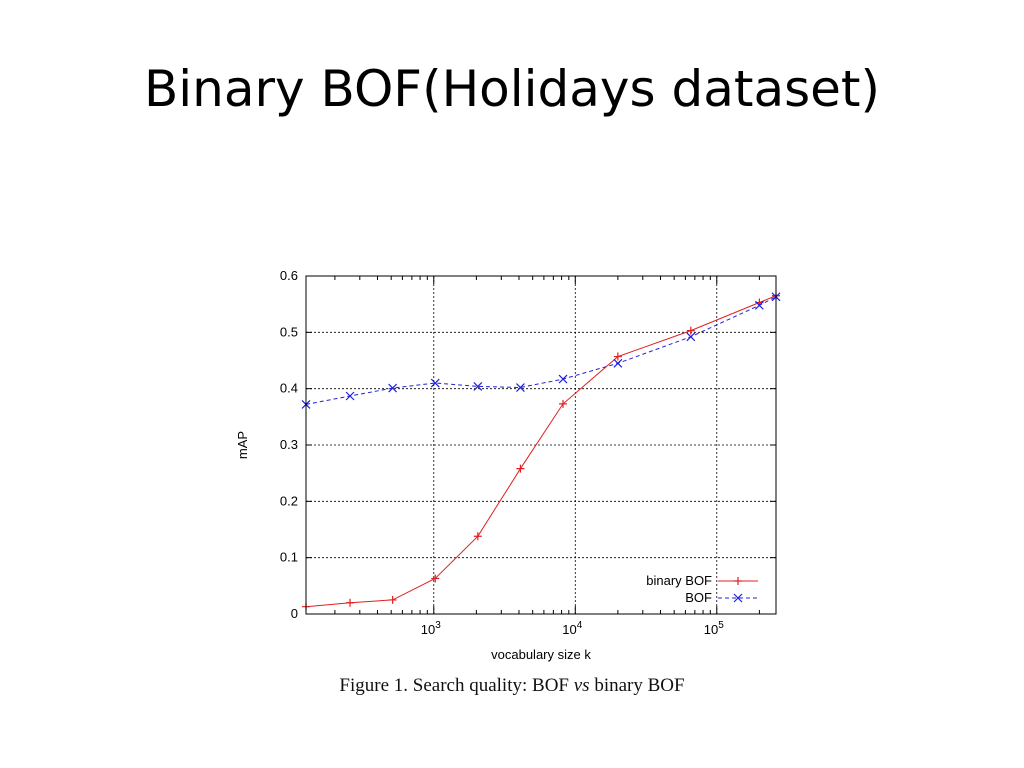 This screenshot has width=1024, height=768. I want to click on series-line-bof, so click(541, 350).